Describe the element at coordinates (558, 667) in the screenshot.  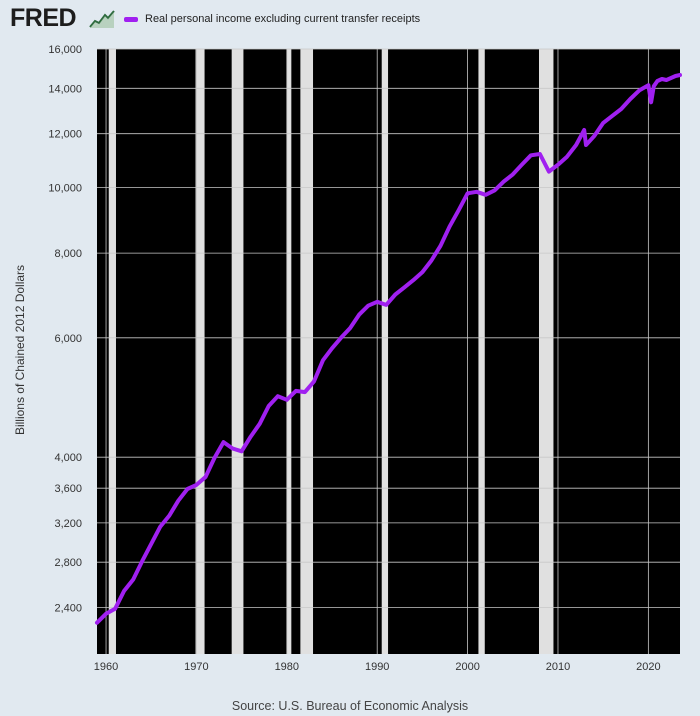
I see `x-tick-label: 2010` at that location.